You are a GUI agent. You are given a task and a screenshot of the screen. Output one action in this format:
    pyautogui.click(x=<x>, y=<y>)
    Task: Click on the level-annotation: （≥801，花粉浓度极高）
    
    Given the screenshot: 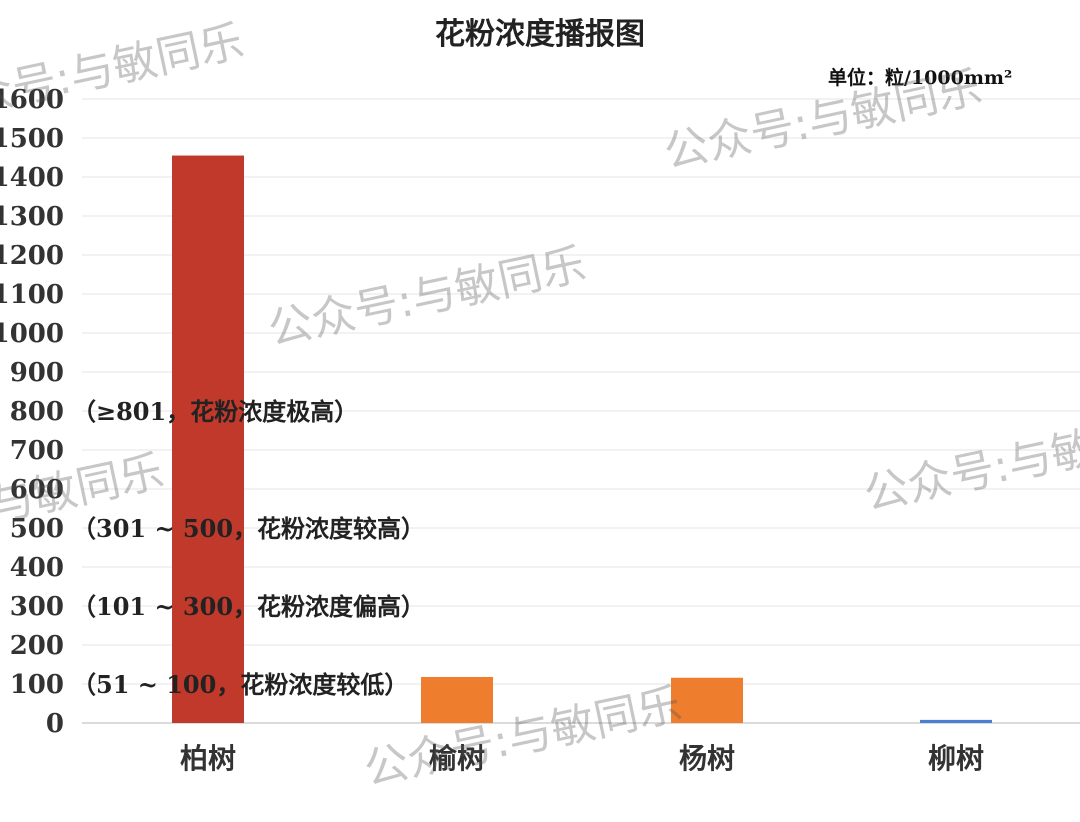 What is the action you would take?
    pyautogui.click(x=215, y=411)
    